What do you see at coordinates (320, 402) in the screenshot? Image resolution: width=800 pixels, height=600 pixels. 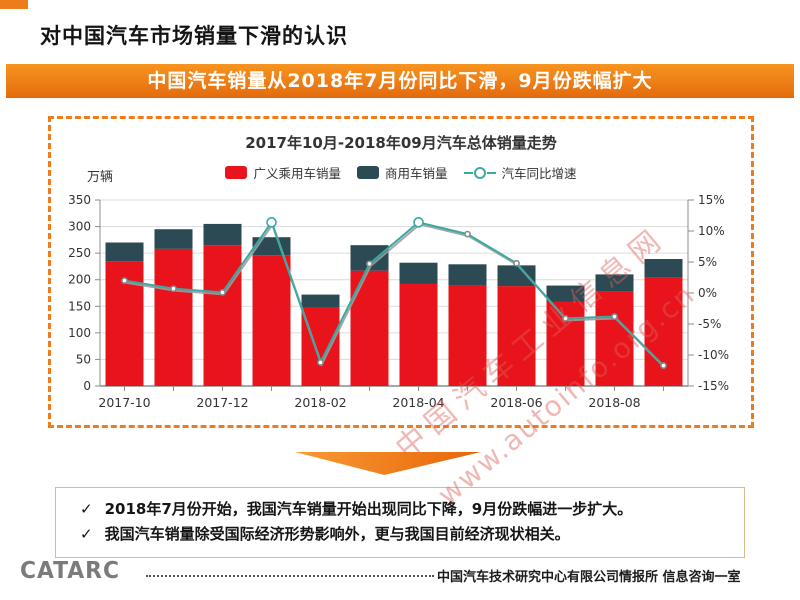 I see `x-tick-label: 2018-02` at bounding box center [320, 402].